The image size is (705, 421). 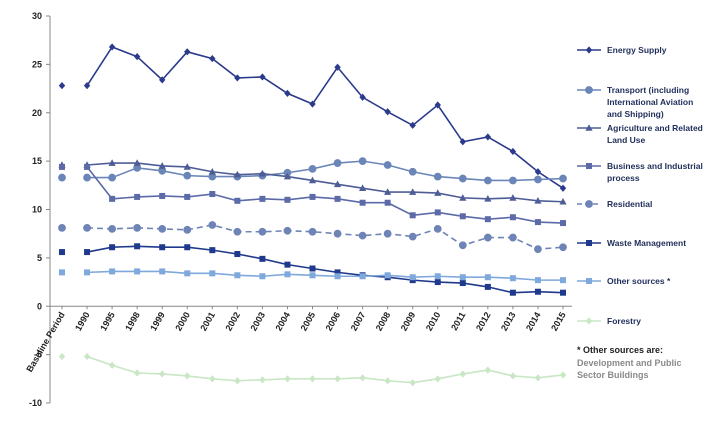 I want to click on legend-lines, so click(x=589, y=185).